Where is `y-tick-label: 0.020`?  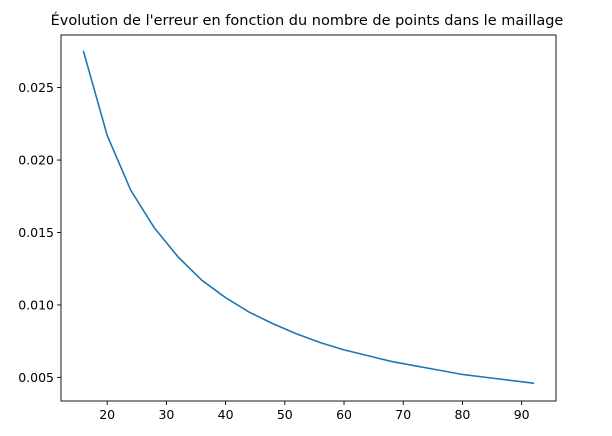
y-tick-label: 0.020 is located at coordinates (36, 160).